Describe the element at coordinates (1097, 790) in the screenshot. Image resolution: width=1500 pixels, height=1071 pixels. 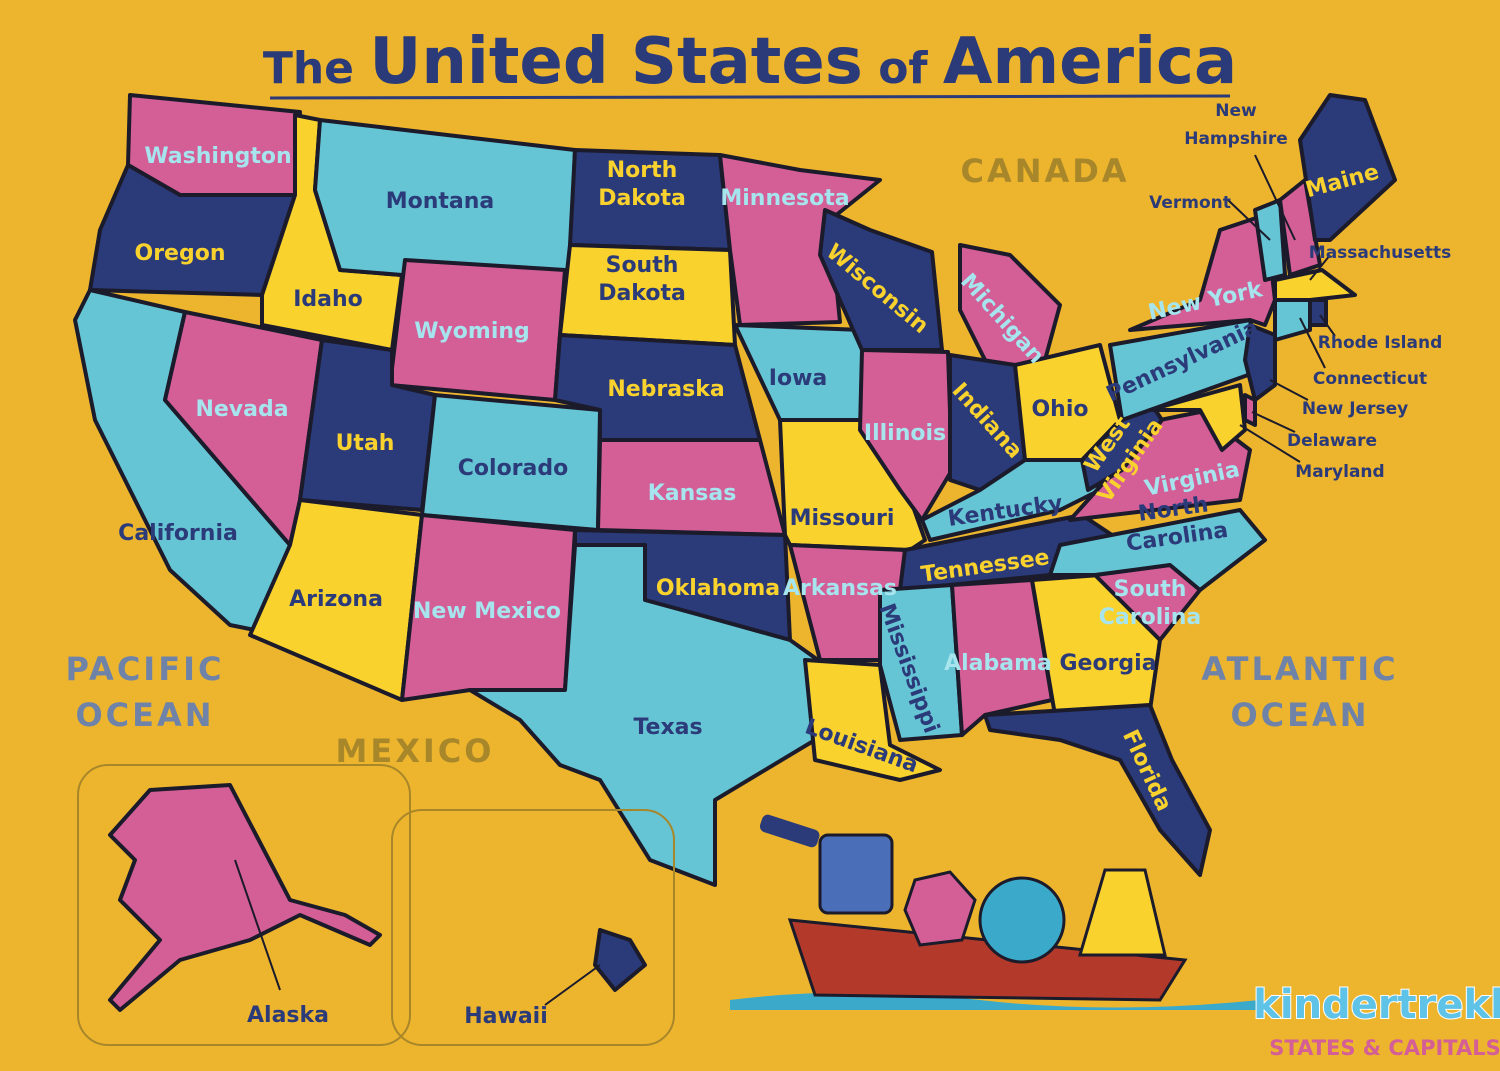
I see `state-florida` at that location.